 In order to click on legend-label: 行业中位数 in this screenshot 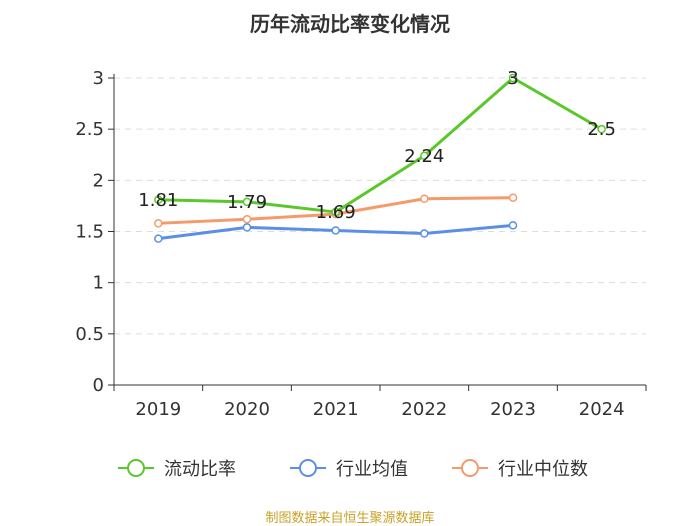, I will do `click(543, 469)`.